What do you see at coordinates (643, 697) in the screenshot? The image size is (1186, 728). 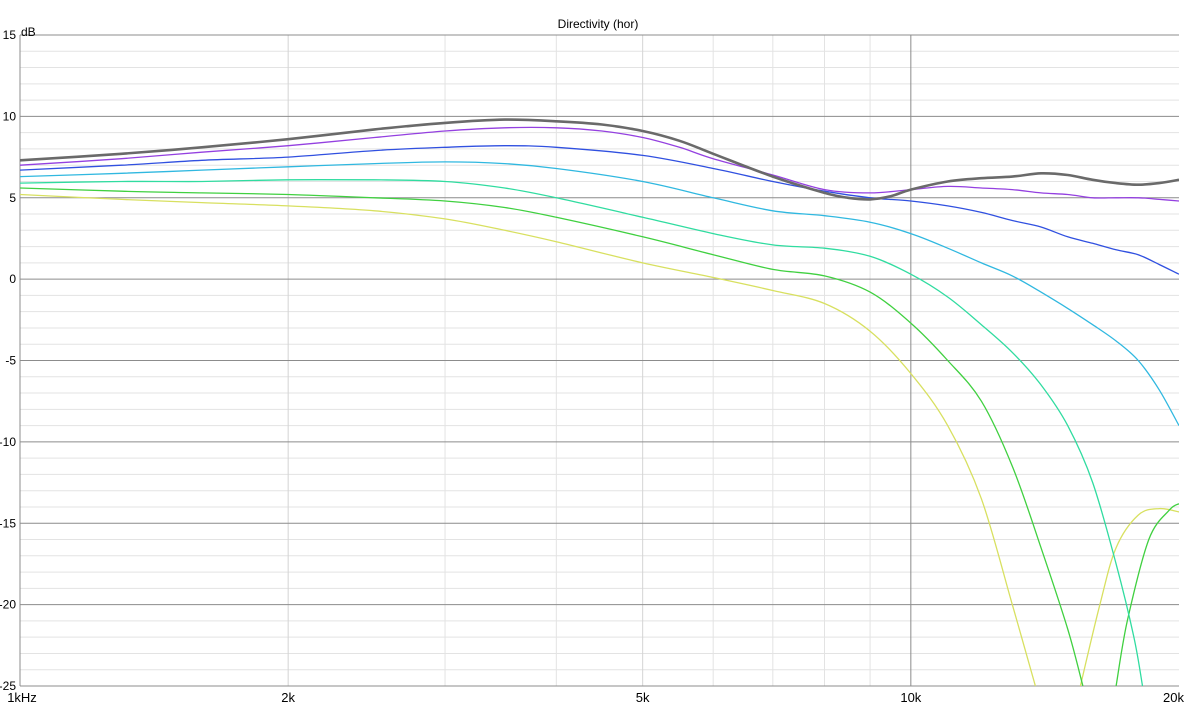 I see `x-tick-label: 5k` at bounding box center [643, 697].